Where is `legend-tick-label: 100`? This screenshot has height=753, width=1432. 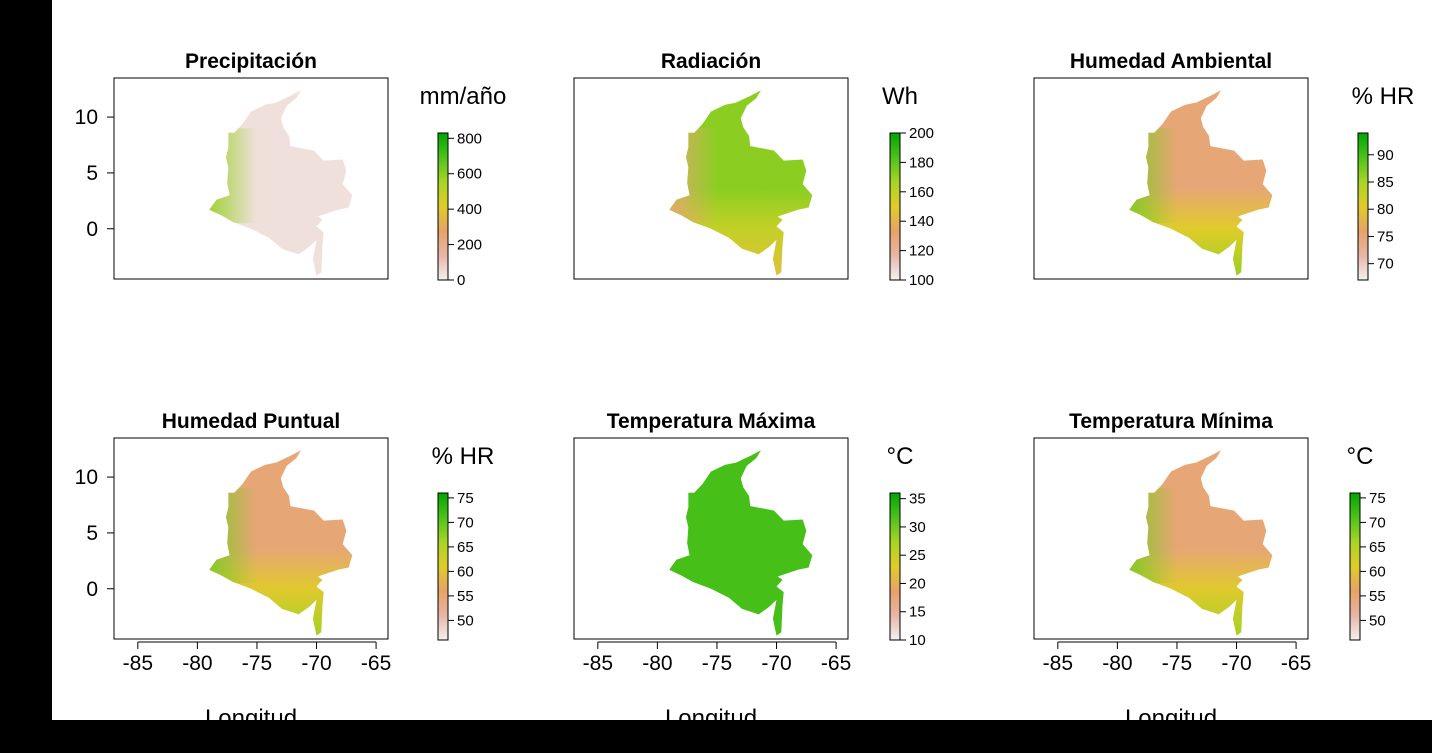
legend-tick-label: 100 is located at coordinates (921, 280).